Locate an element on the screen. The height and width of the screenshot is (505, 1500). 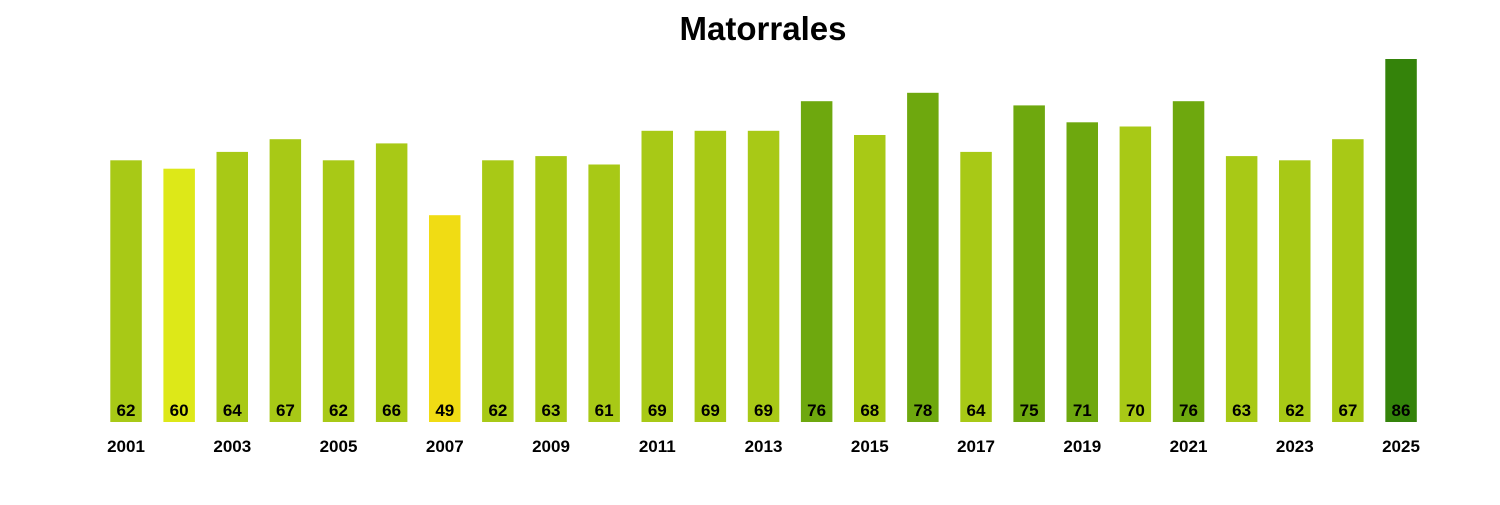
bar-2015 is located at coordinates (870, 278).